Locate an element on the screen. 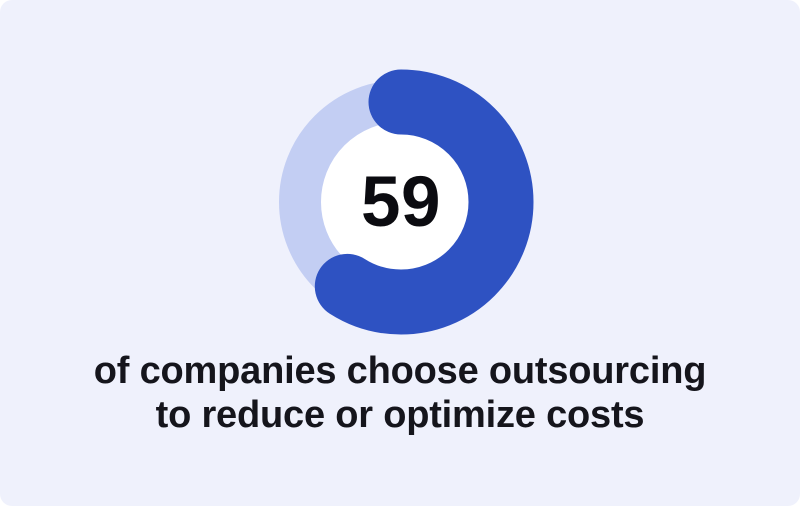  donut-hole is located at coordinates (401, 202).